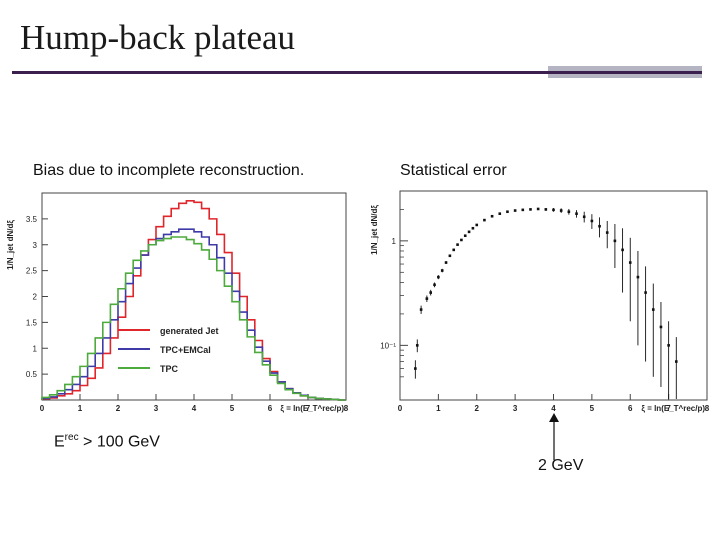 The image size is (720, 540). What do you see at coordinates (169, 369) in the screenshot?
I see `legend-label: TPC` at bounding box center [169, 369].